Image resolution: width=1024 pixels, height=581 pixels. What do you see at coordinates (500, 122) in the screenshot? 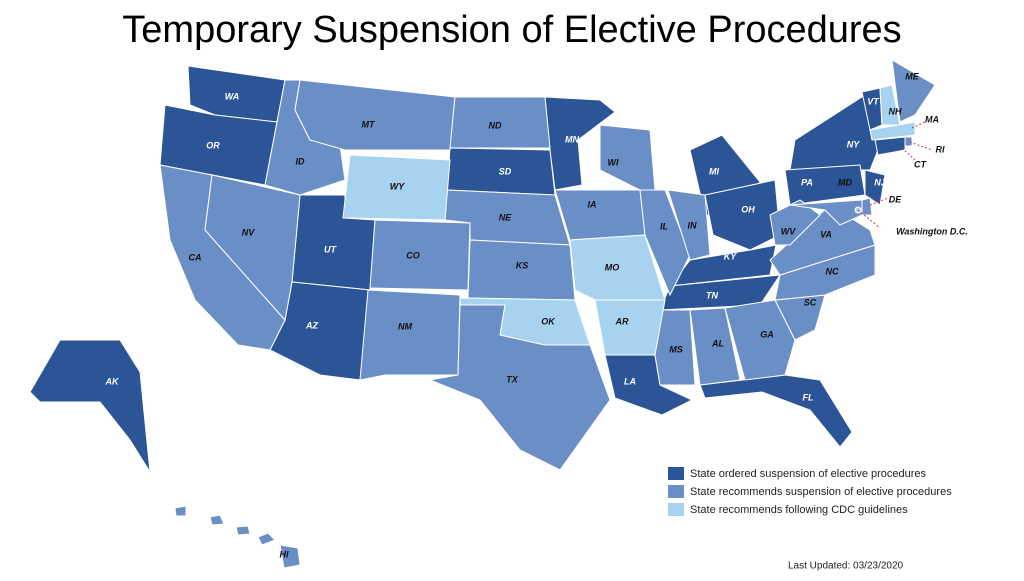
I see `state: ND` at bounding box center [500, 122].